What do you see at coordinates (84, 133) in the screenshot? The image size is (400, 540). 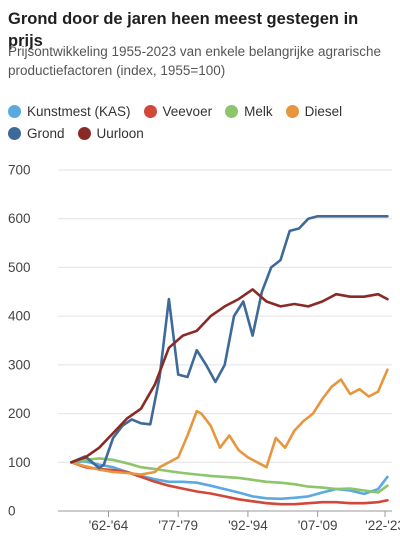 I see `legend-swatch-uurloon` at bounding box center [84, 133].